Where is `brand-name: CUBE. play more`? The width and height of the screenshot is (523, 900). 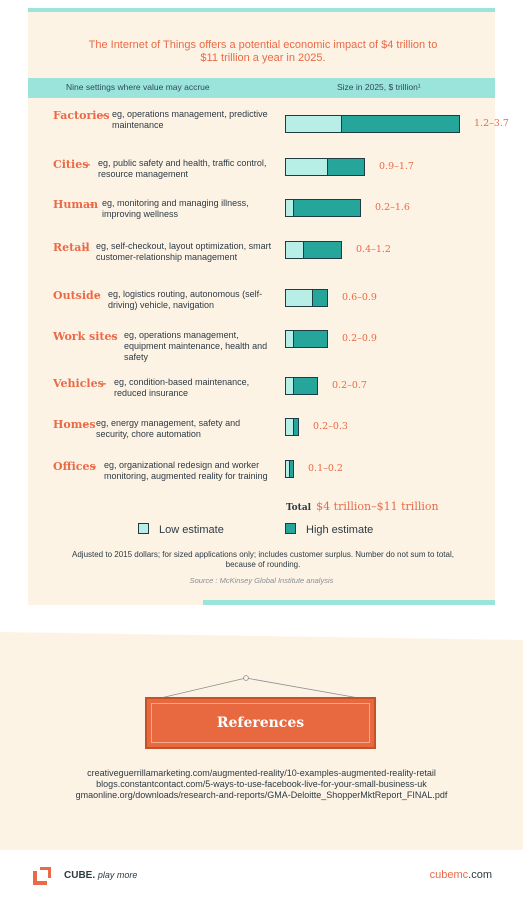
brand-name: CUBE. play more is located at coordinates (100, 875).